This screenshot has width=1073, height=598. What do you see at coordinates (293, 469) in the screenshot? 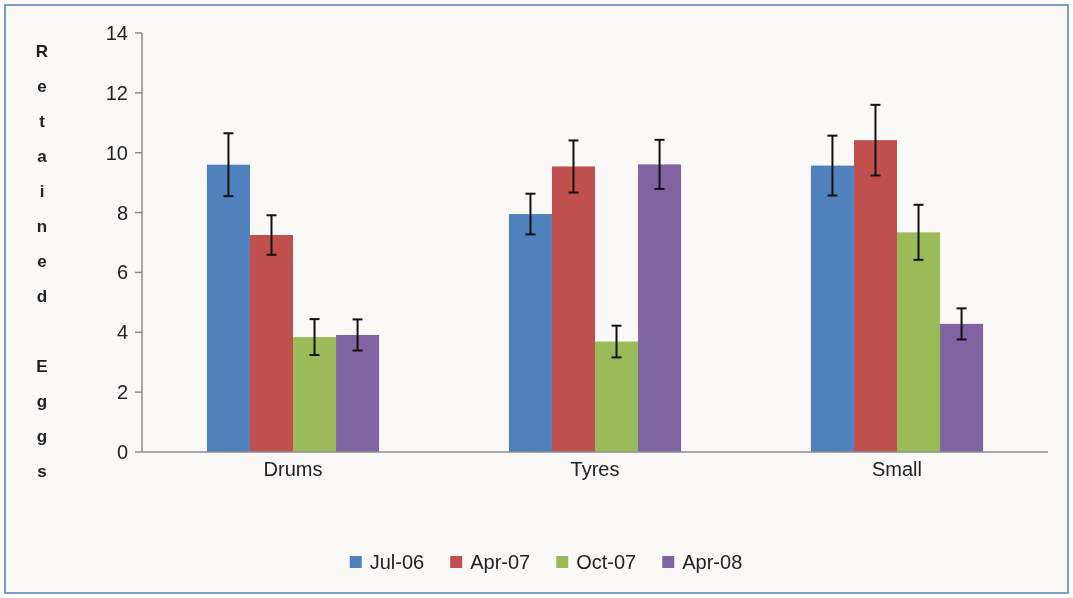
I see `x-tick-label: Drums` at bounding box center [293, 469].